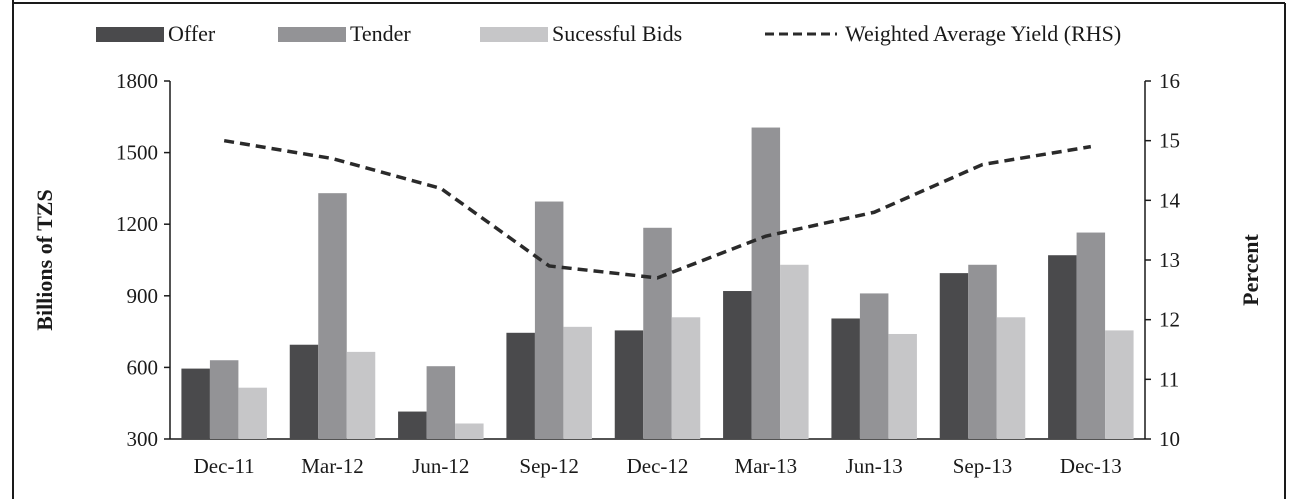  Describe the element at coordinates (617, 33) in the screenshot. I see `legend-label-3: Sucessful Bids` at that location.